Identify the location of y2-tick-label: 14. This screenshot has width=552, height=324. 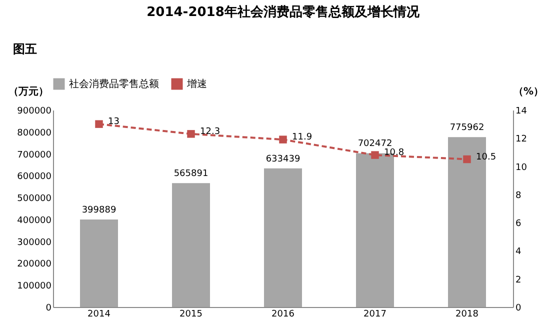
(522, 111).